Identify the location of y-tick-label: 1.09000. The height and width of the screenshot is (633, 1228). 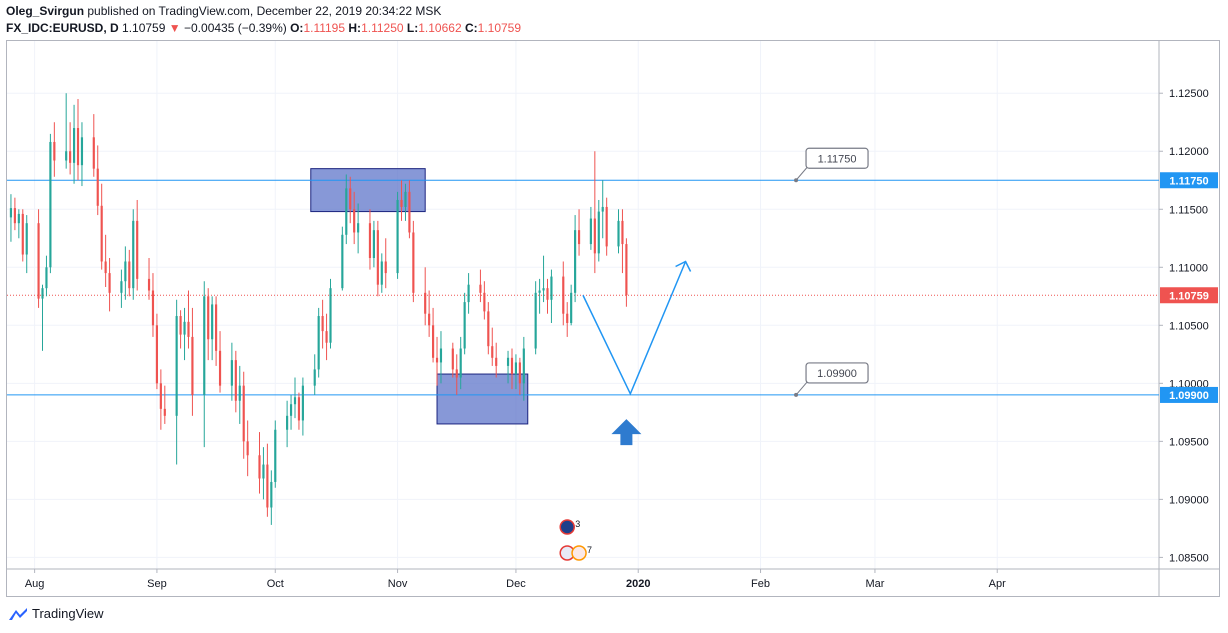
(1189, 500).